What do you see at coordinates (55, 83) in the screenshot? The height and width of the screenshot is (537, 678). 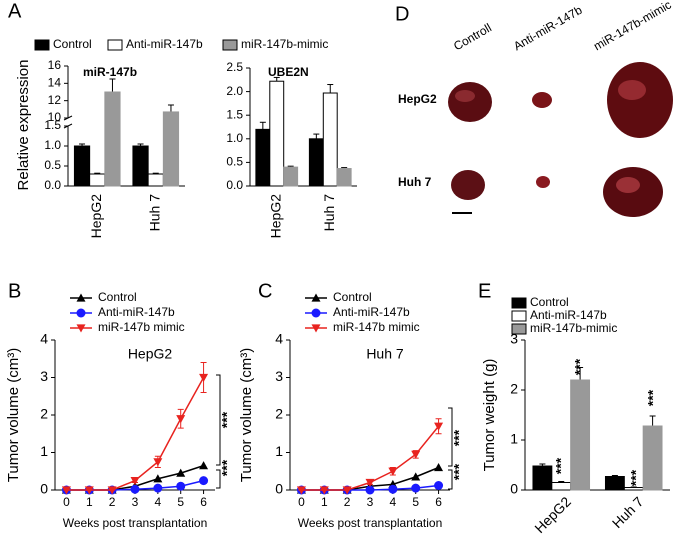 I see `y-tick-label: 14` at bounding box center [55, 83].